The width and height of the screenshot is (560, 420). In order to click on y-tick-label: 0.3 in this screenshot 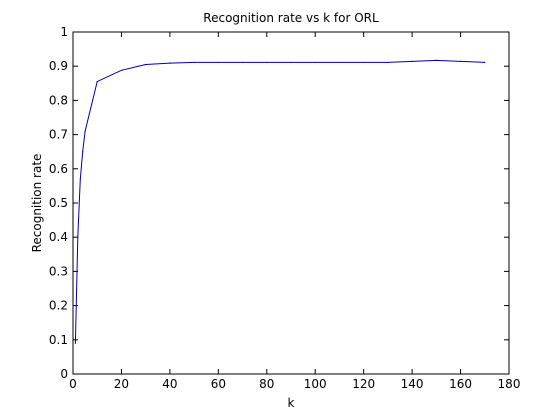, I will do `click(58, 271)`.